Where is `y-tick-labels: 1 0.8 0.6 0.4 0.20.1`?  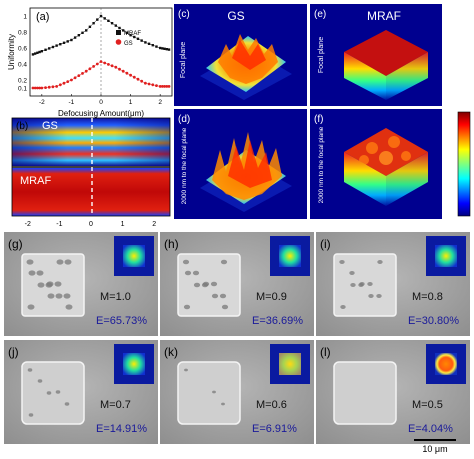
y-tick-labels: 1 0.8 0.6 0.4 0.20.1 is located at coordinates (22, 53).